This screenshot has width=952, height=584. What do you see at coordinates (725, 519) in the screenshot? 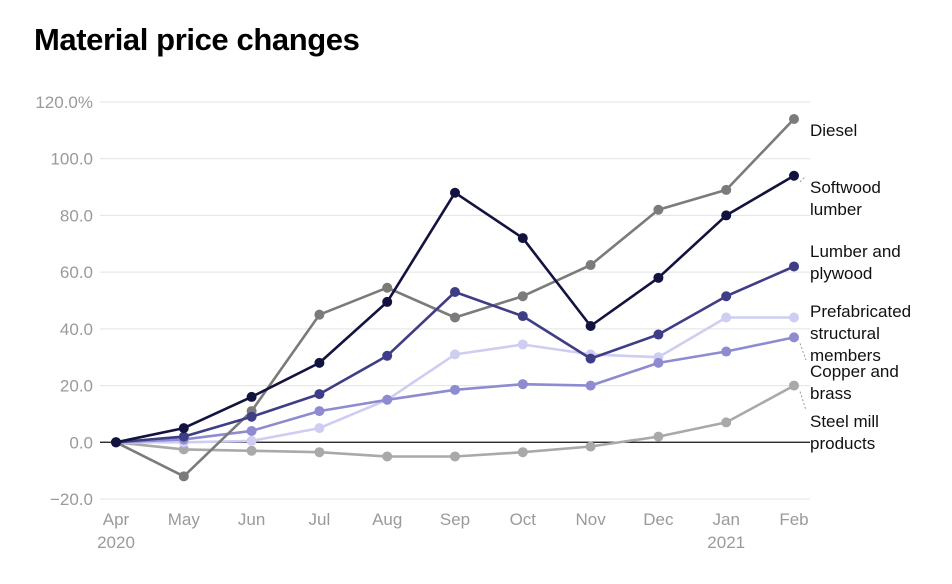
I see `x-tick-label: Jan` at bounding box center [725, 519].